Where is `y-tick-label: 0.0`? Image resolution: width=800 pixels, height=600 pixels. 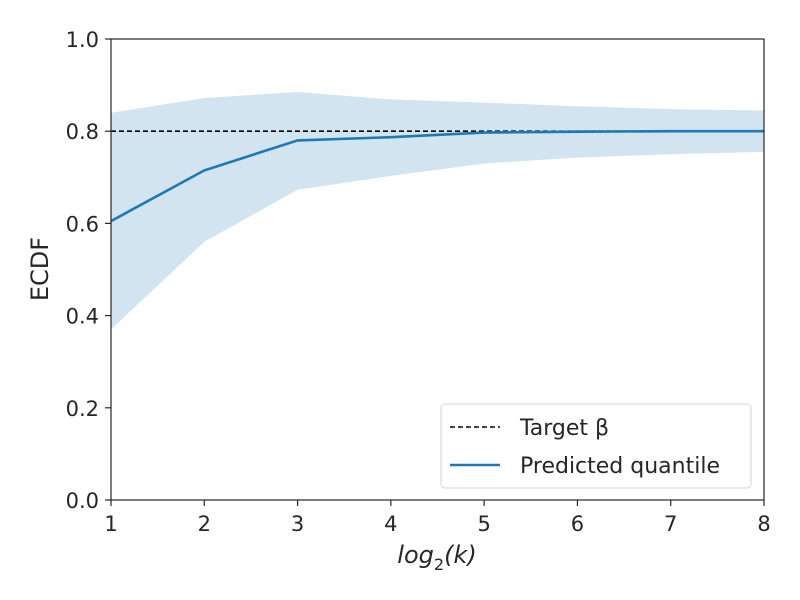
y-tick-label: 0.0 is located at coordinates (82, 501).